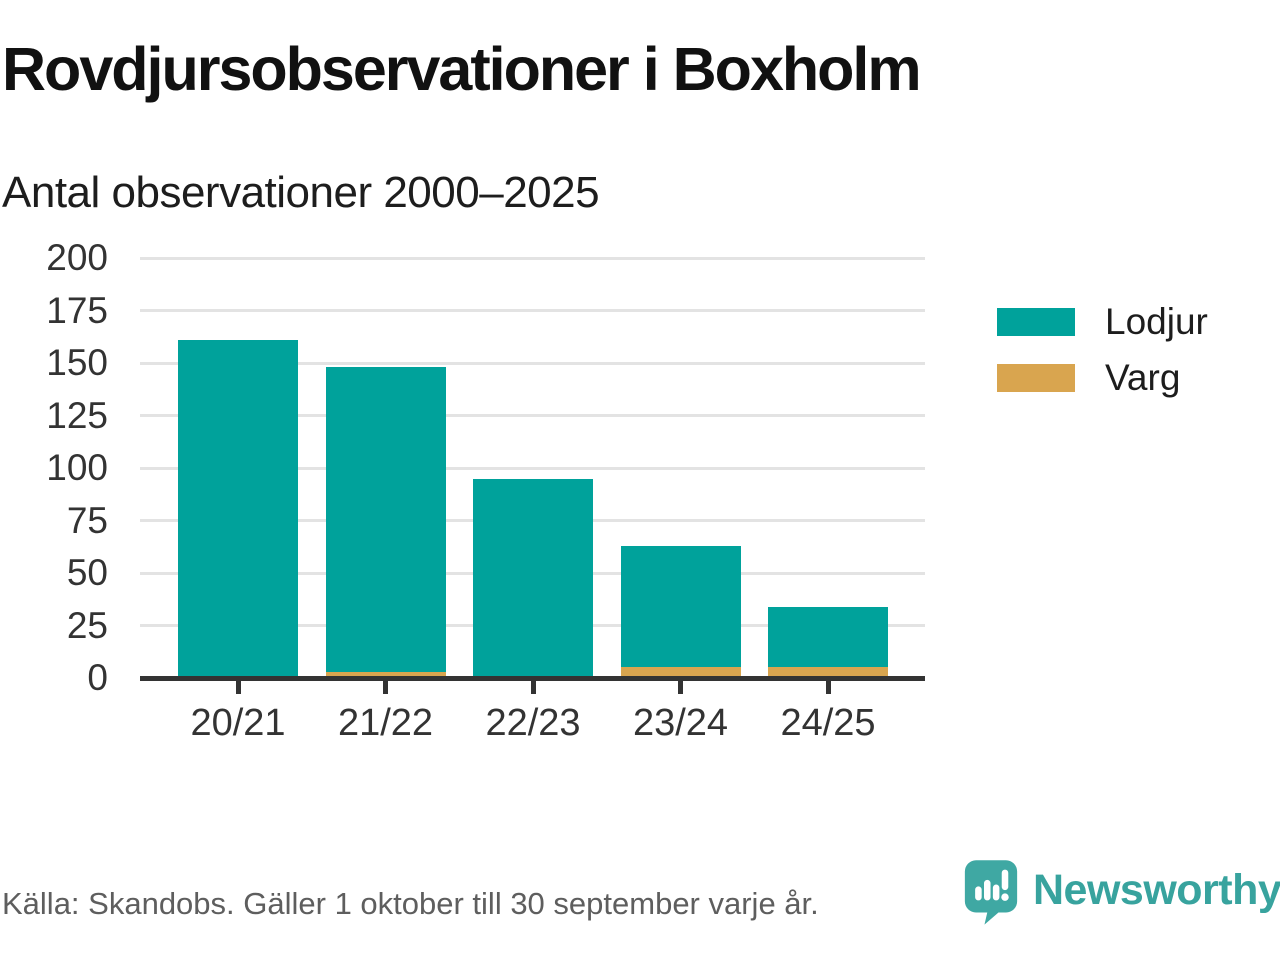  Describe the element at coordinates (1143, 377) in the screenshot. I see `legend-label-varg: Varg` at that location.